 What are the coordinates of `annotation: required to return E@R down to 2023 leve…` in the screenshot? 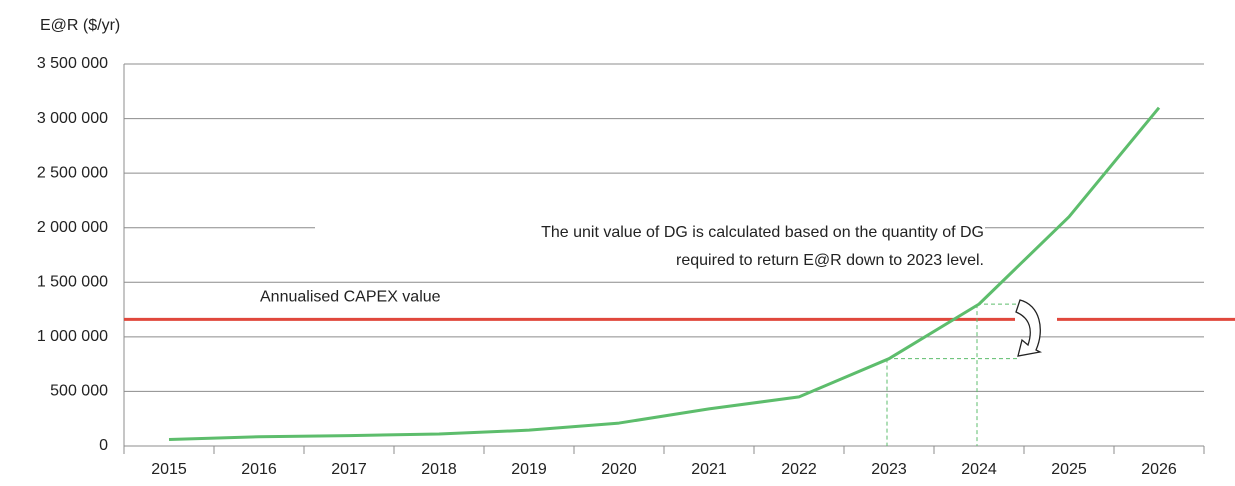 It's located at (830, 260).